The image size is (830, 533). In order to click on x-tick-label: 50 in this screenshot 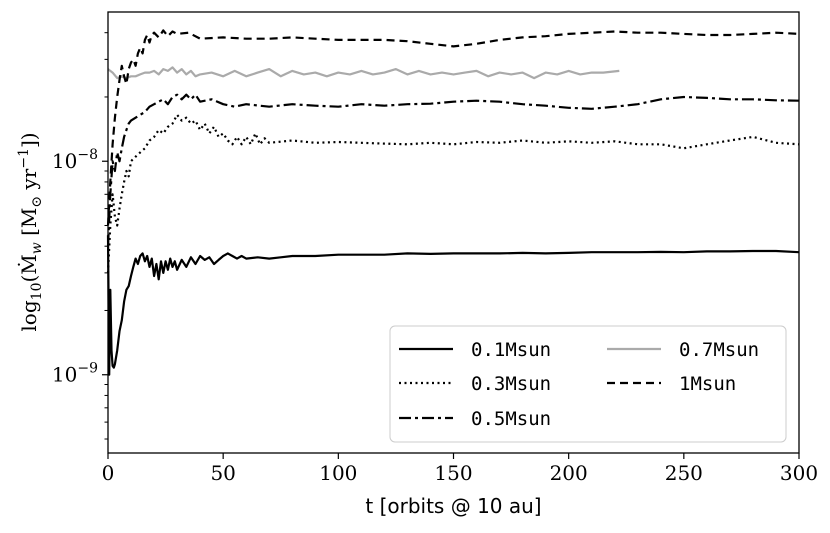, I will do `click(222, 473)`.